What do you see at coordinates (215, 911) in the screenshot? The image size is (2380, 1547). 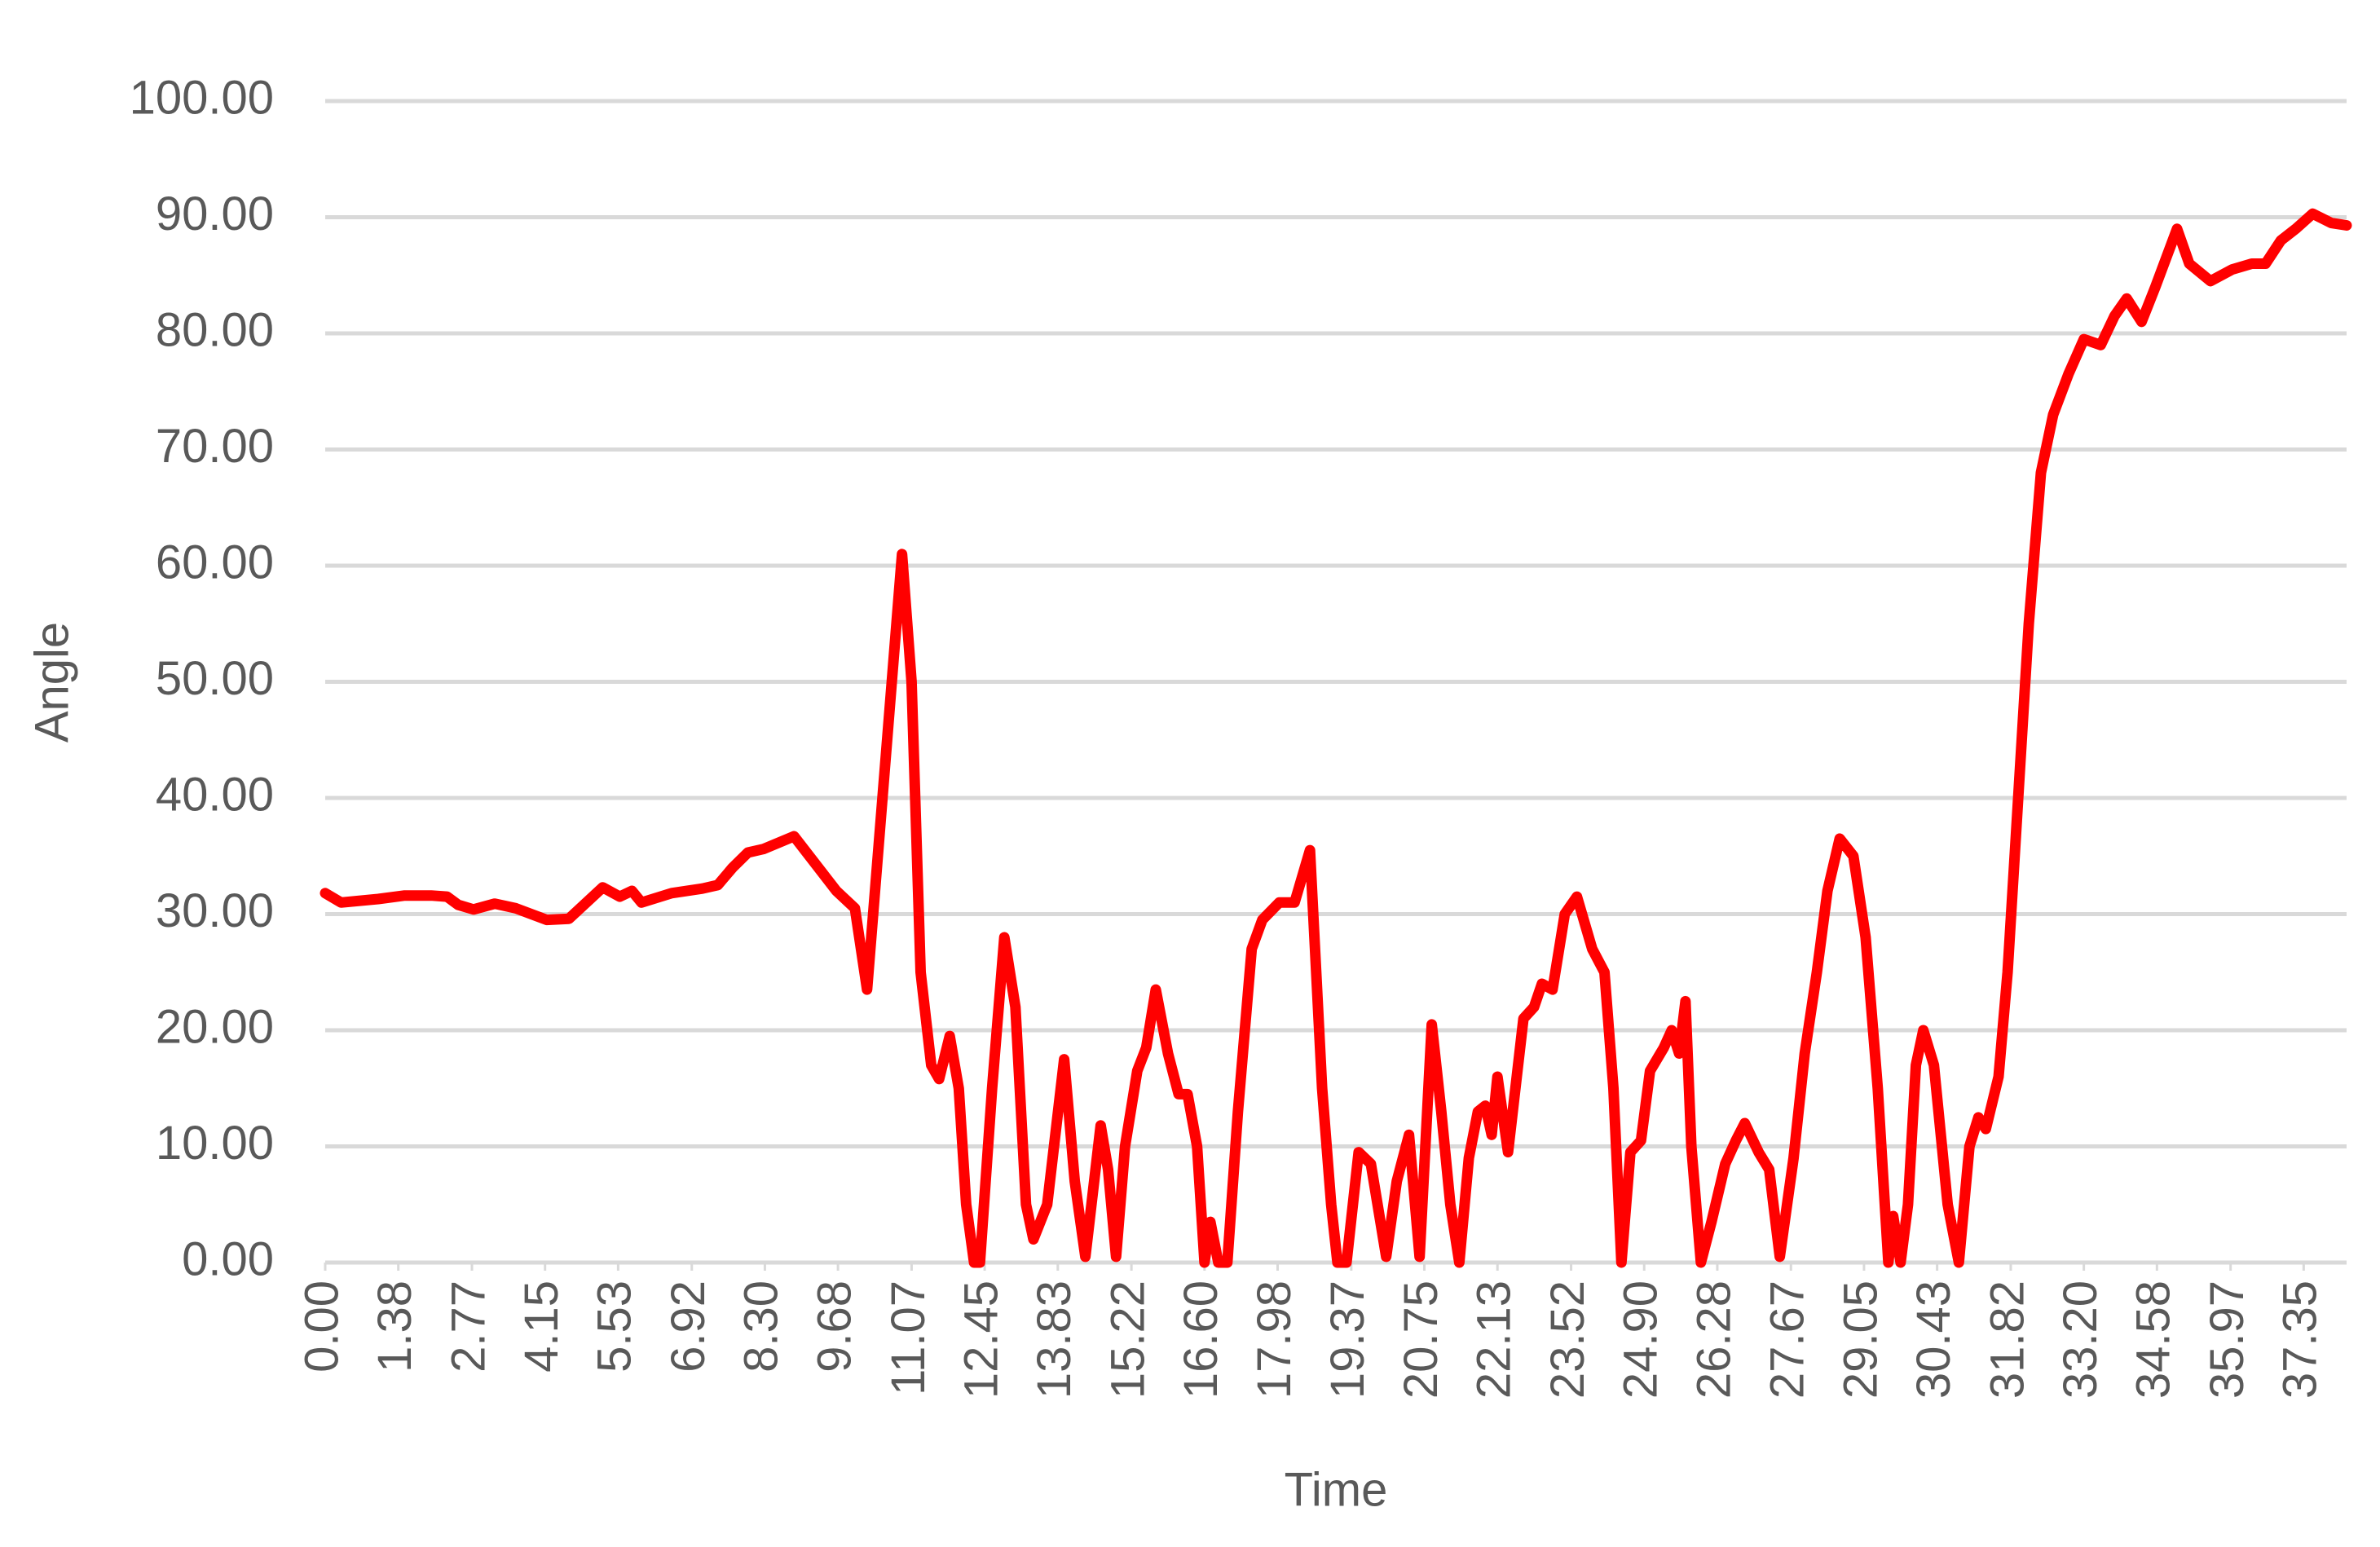 I see `y-tick-label: 30.00` at bounding box center [215, 911].